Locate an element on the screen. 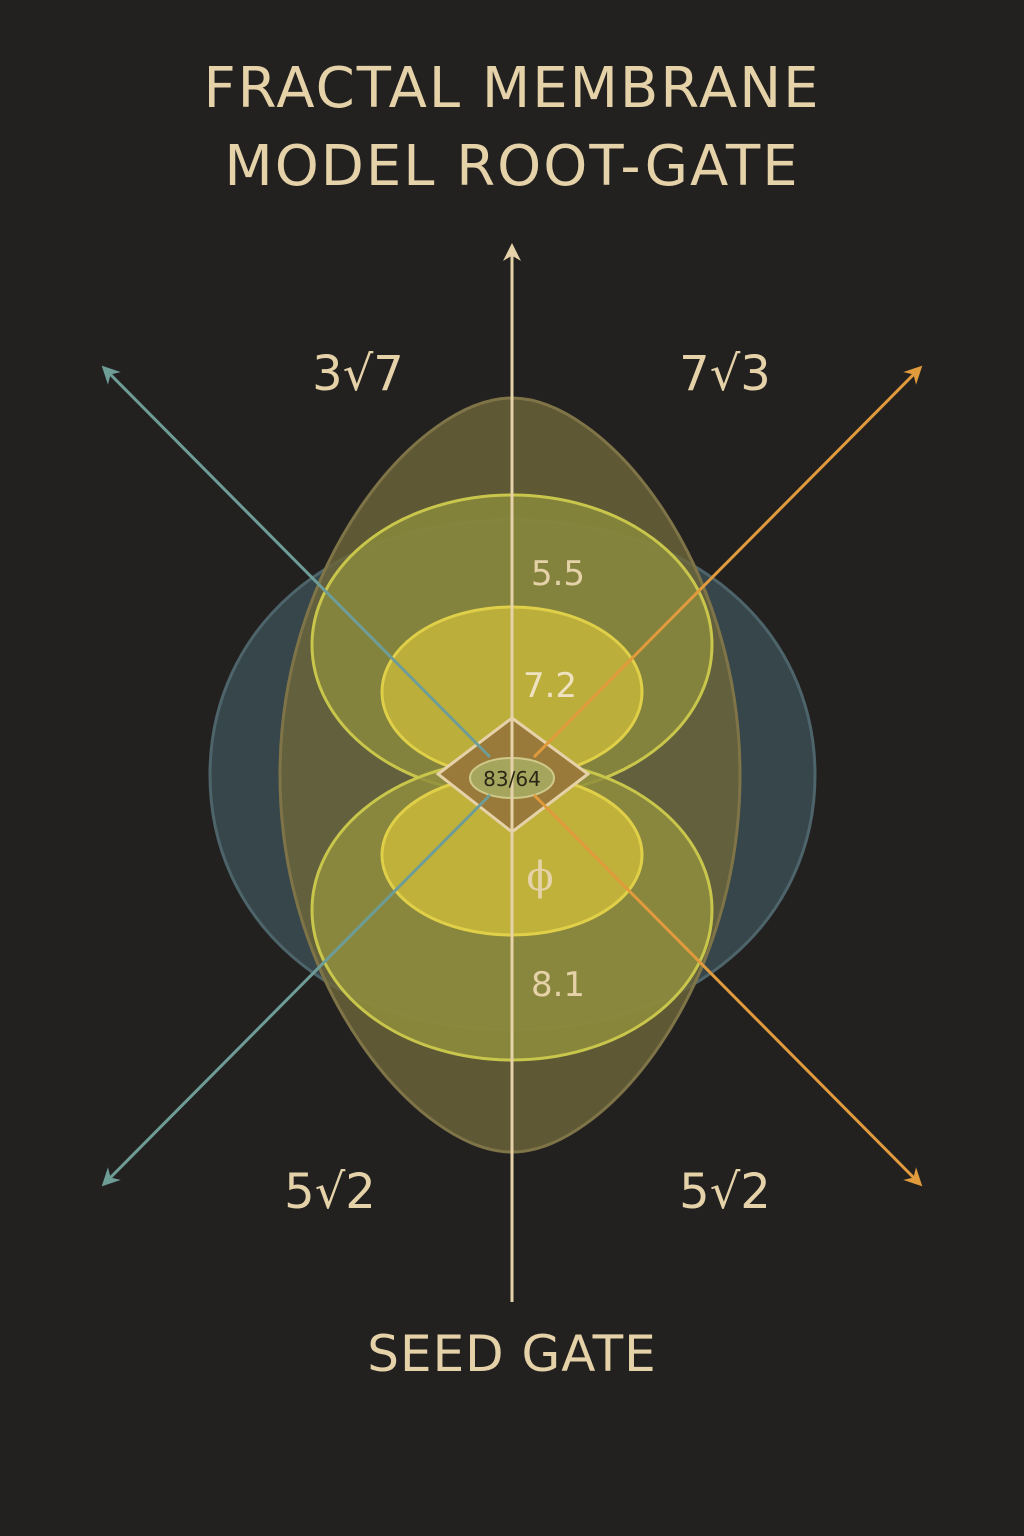 This screenshot has height=1536, width=1024. corner-label-top-left: 3√7 is located at coordinates (358, 374).